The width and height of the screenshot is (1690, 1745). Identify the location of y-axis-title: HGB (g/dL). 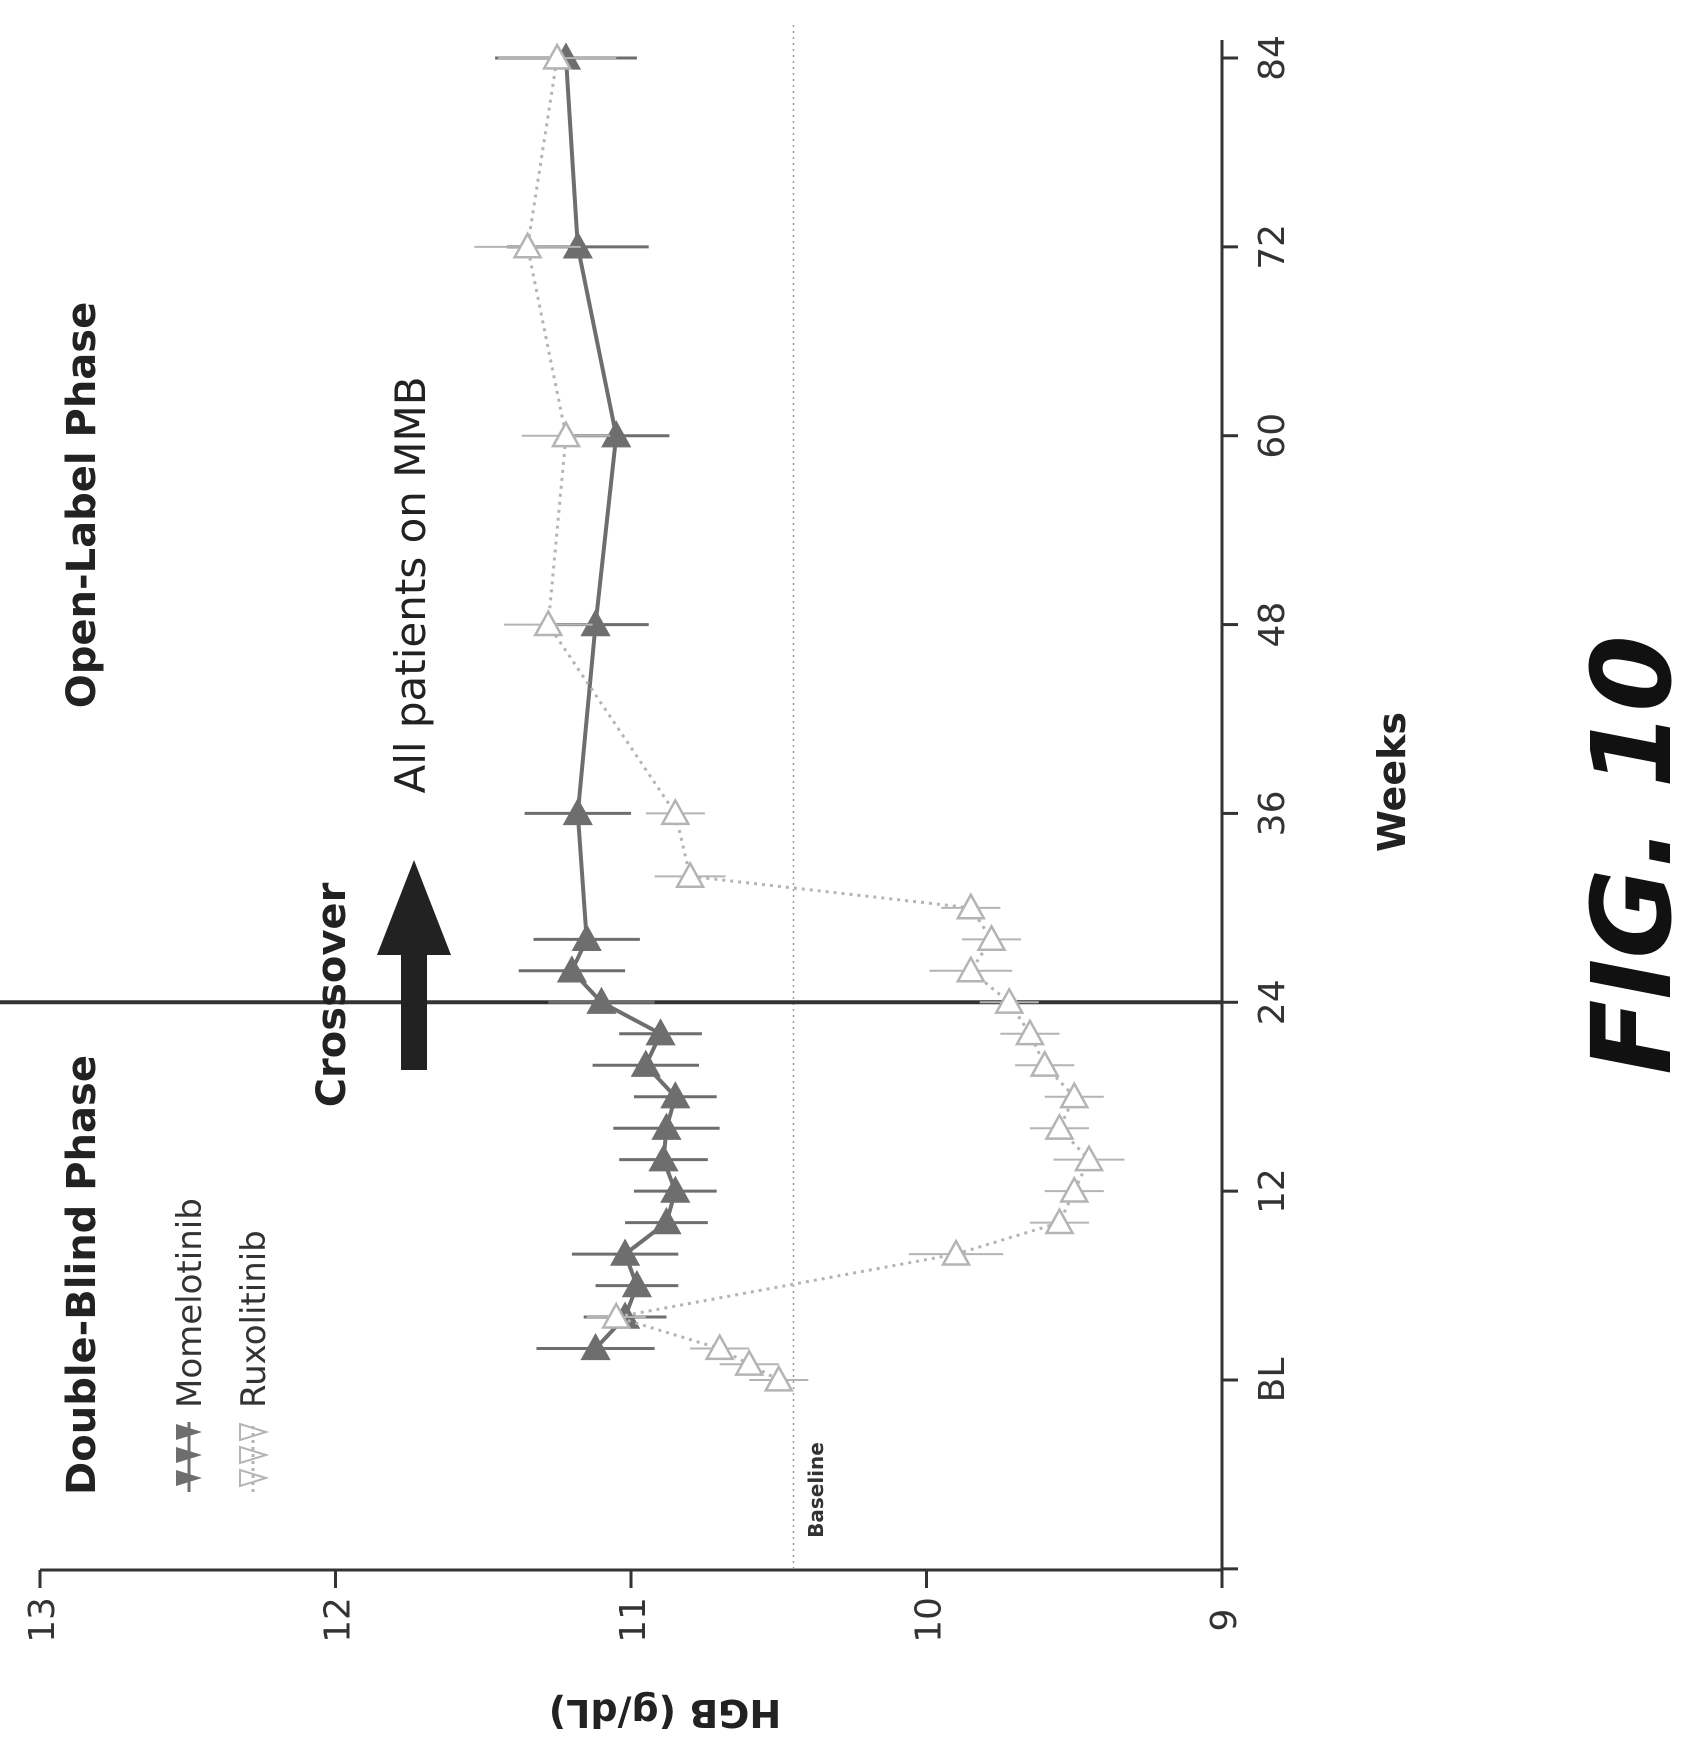
(665, 1713).